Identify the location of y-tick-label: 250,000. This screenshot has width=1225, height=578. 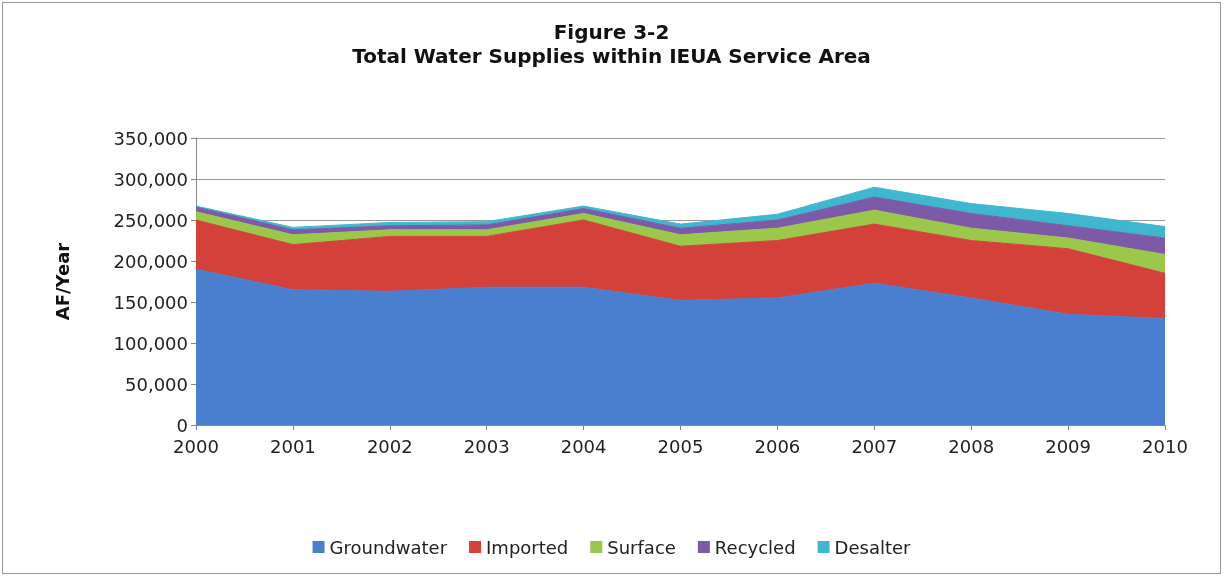
(150, 220).